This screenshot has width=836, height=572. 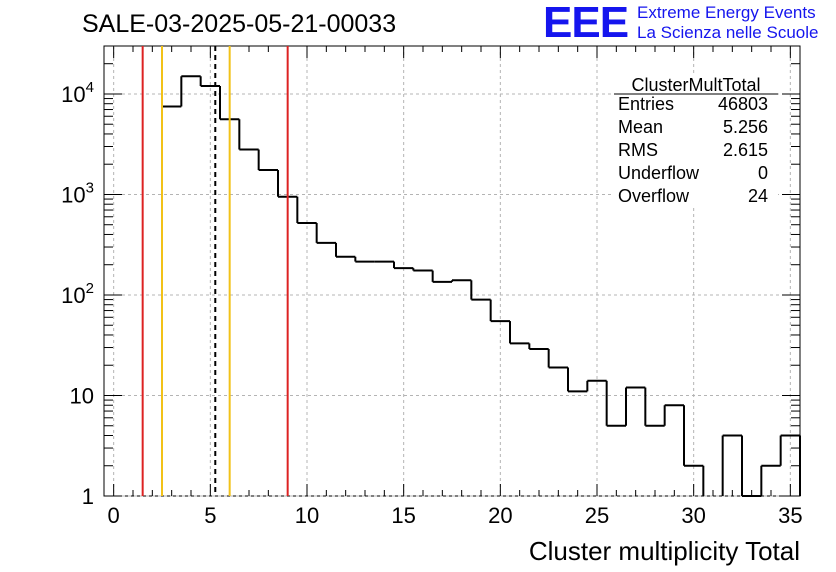 What do you see at coordinates (500, 515) in the screenshot?
I see `x-tick-label: 20` at bounding box center [500, 515].